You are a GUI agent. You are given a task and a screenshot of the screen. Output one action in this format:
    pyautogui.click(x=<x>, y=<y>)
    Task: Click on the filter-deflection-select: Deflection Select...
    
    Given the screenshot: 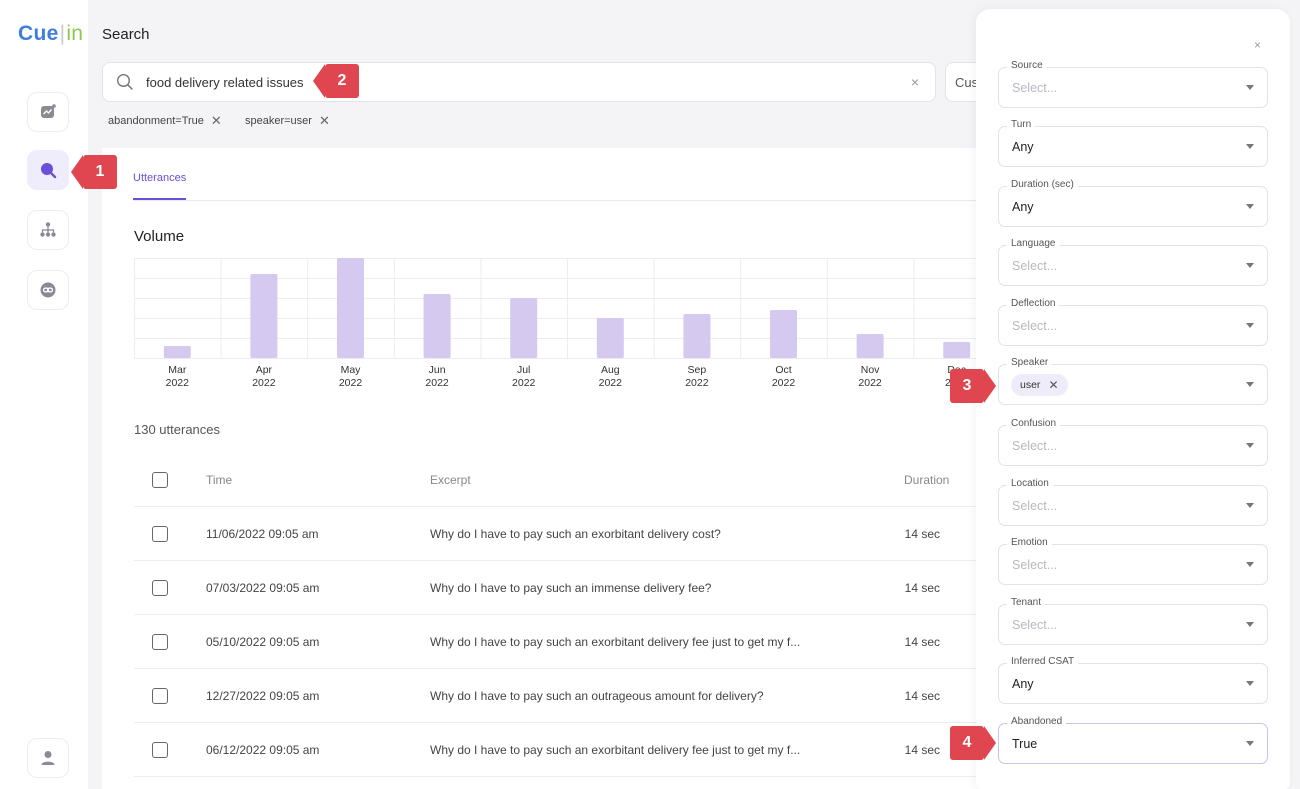 What is the action you would take?
    pyautogui.click(x=1133, y=322)
    